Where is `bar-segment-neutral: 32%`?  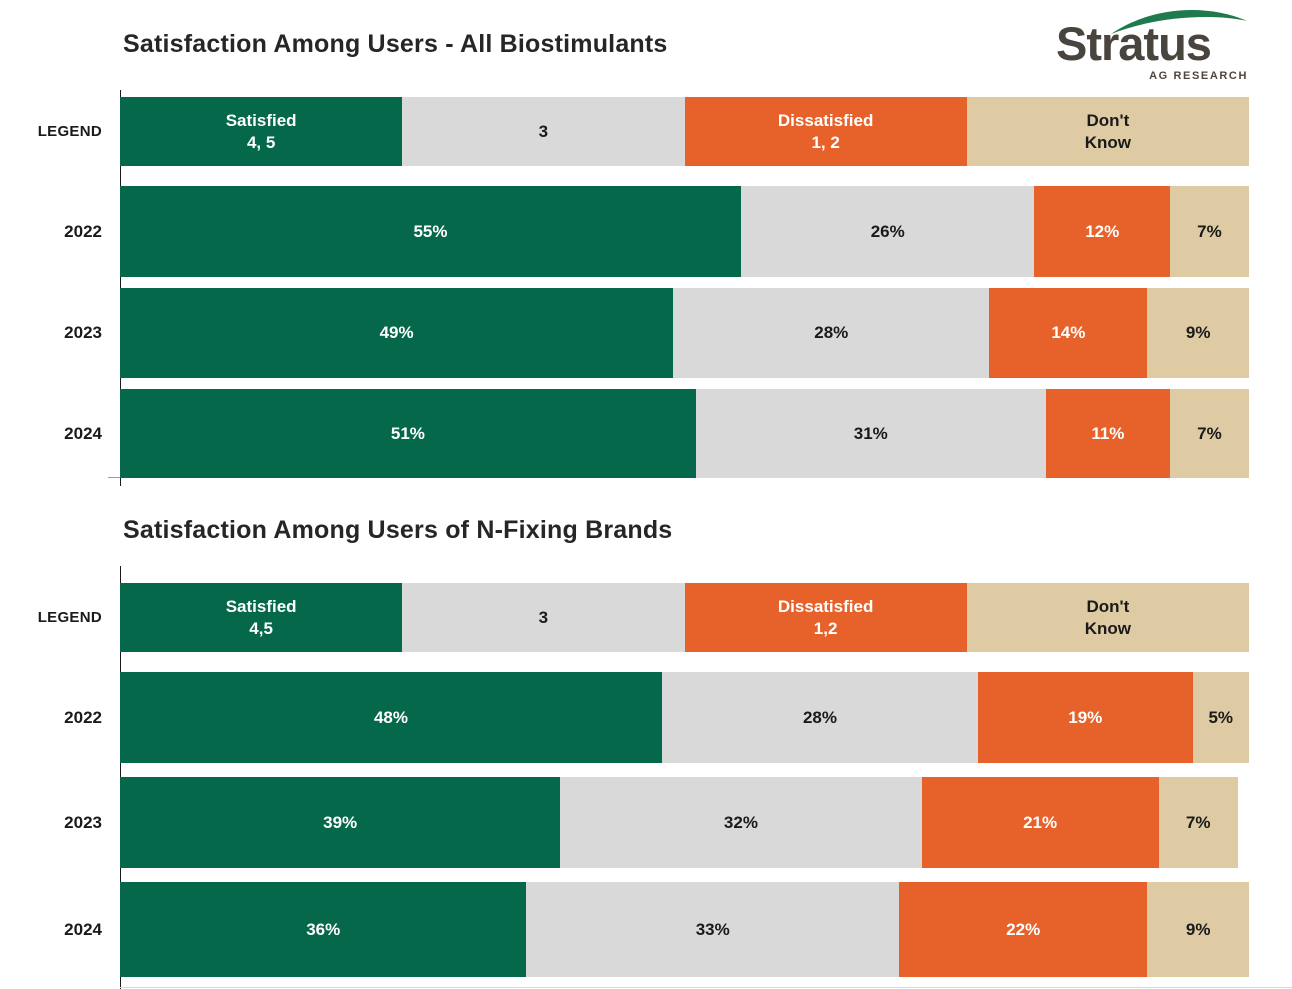
bar-segment-neutral: 32% is located at coordinates (741, 822).